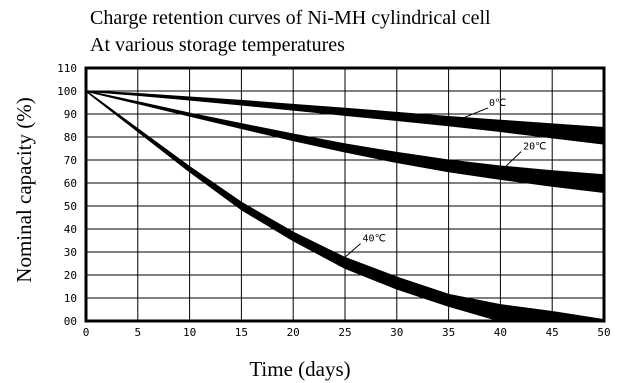 The width and height of the screenshot is (635, 383). I want to click on y-tick-label: 50, so click(70, 206).